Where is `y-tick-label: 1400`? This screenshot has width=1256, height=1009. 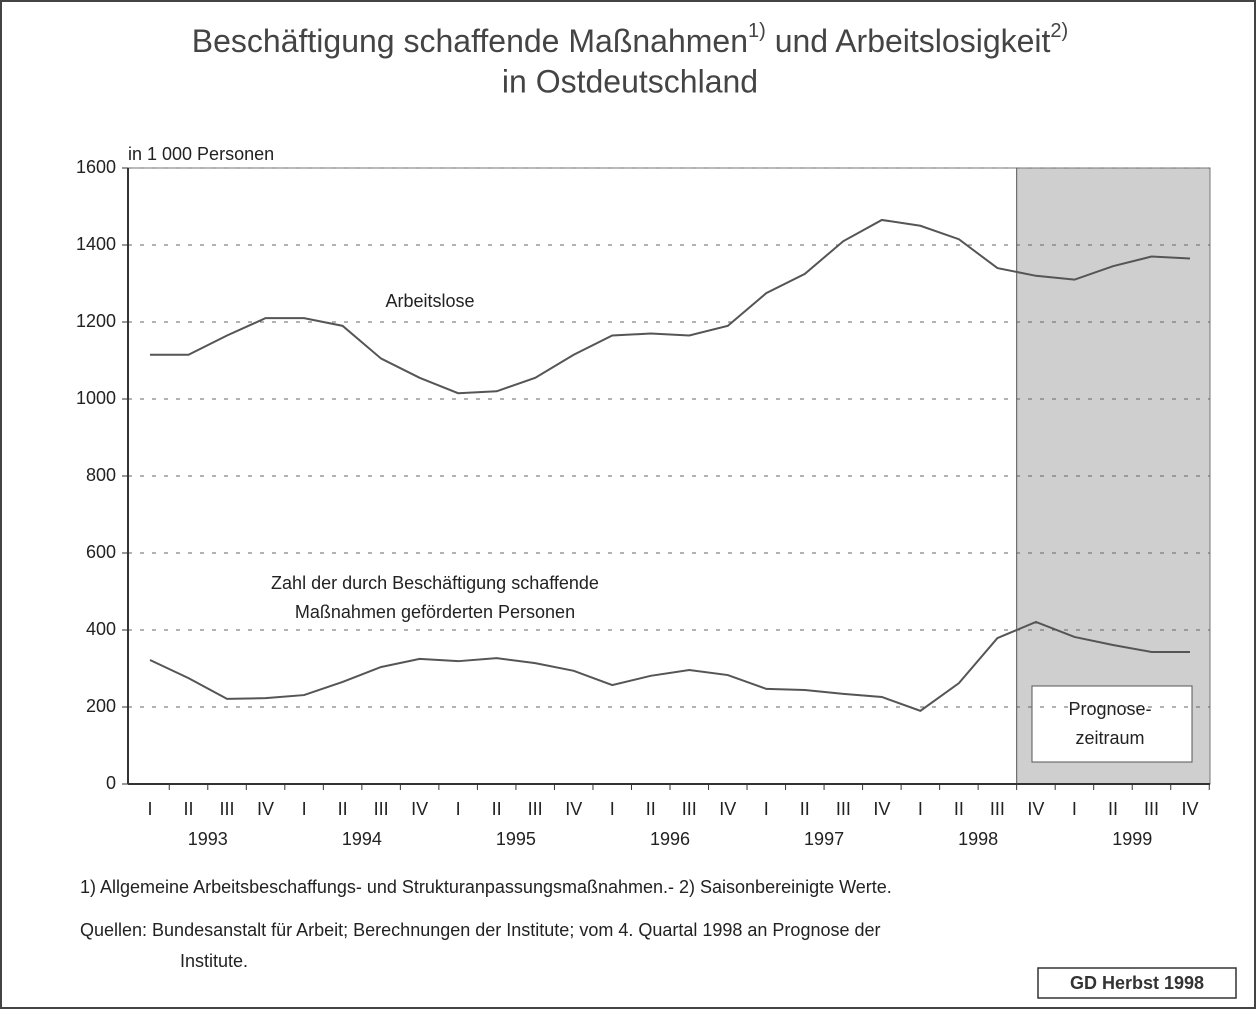
y-tick-label: 1400 is located at coordinates (96, 244).